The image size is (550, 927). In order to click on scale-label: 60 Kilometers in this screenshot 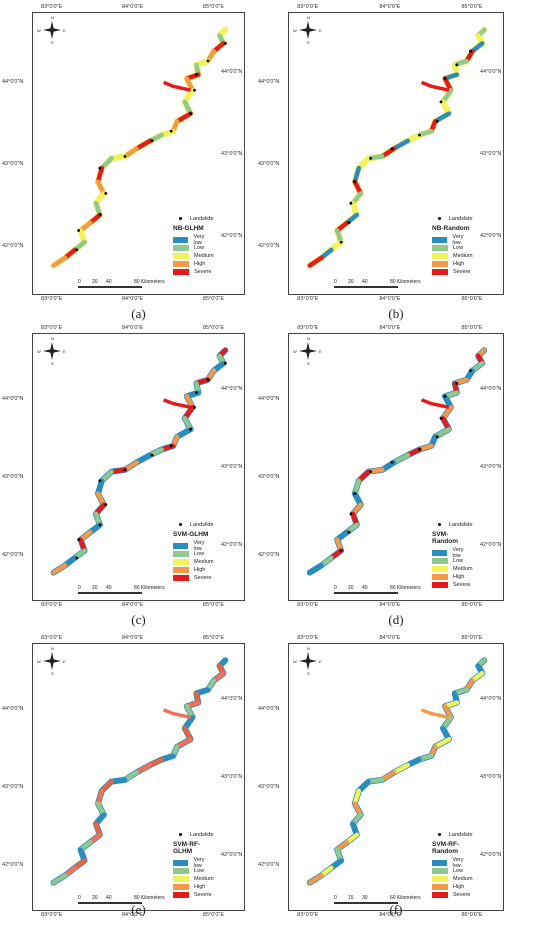, I will do `click(405, 898)`.